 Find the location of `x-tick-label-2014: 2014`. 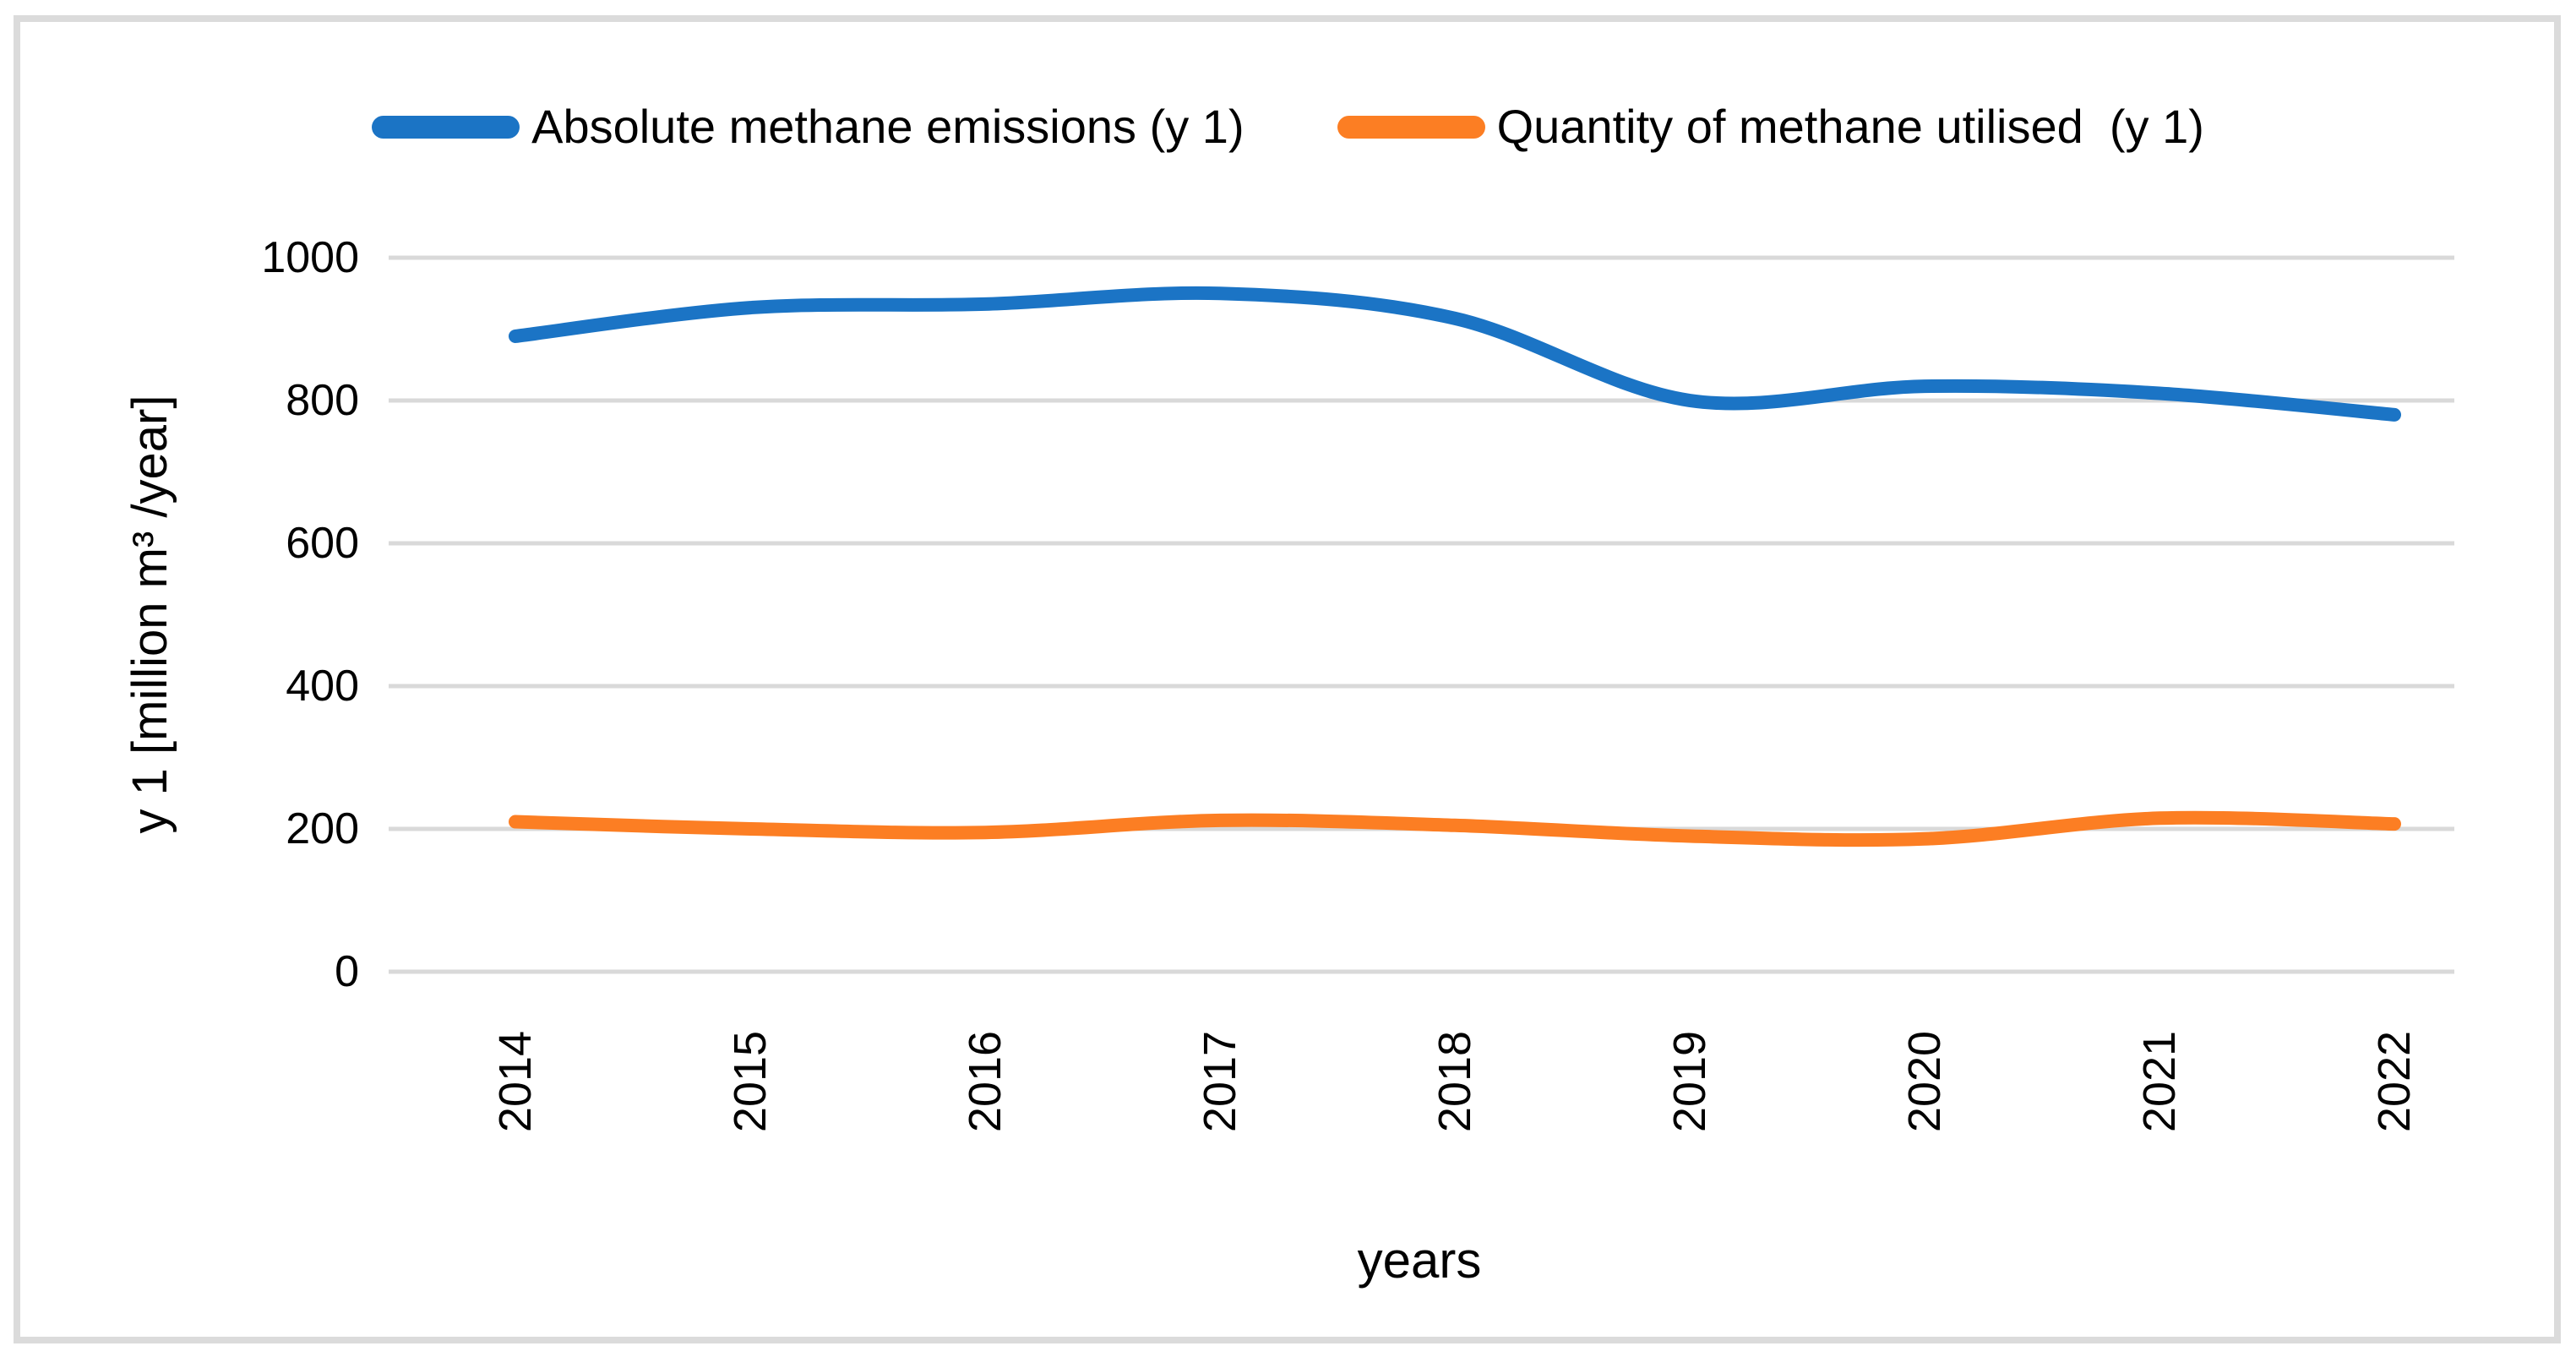

x-tick-label-2014: 2014 is located at coordinates (515, 1081).